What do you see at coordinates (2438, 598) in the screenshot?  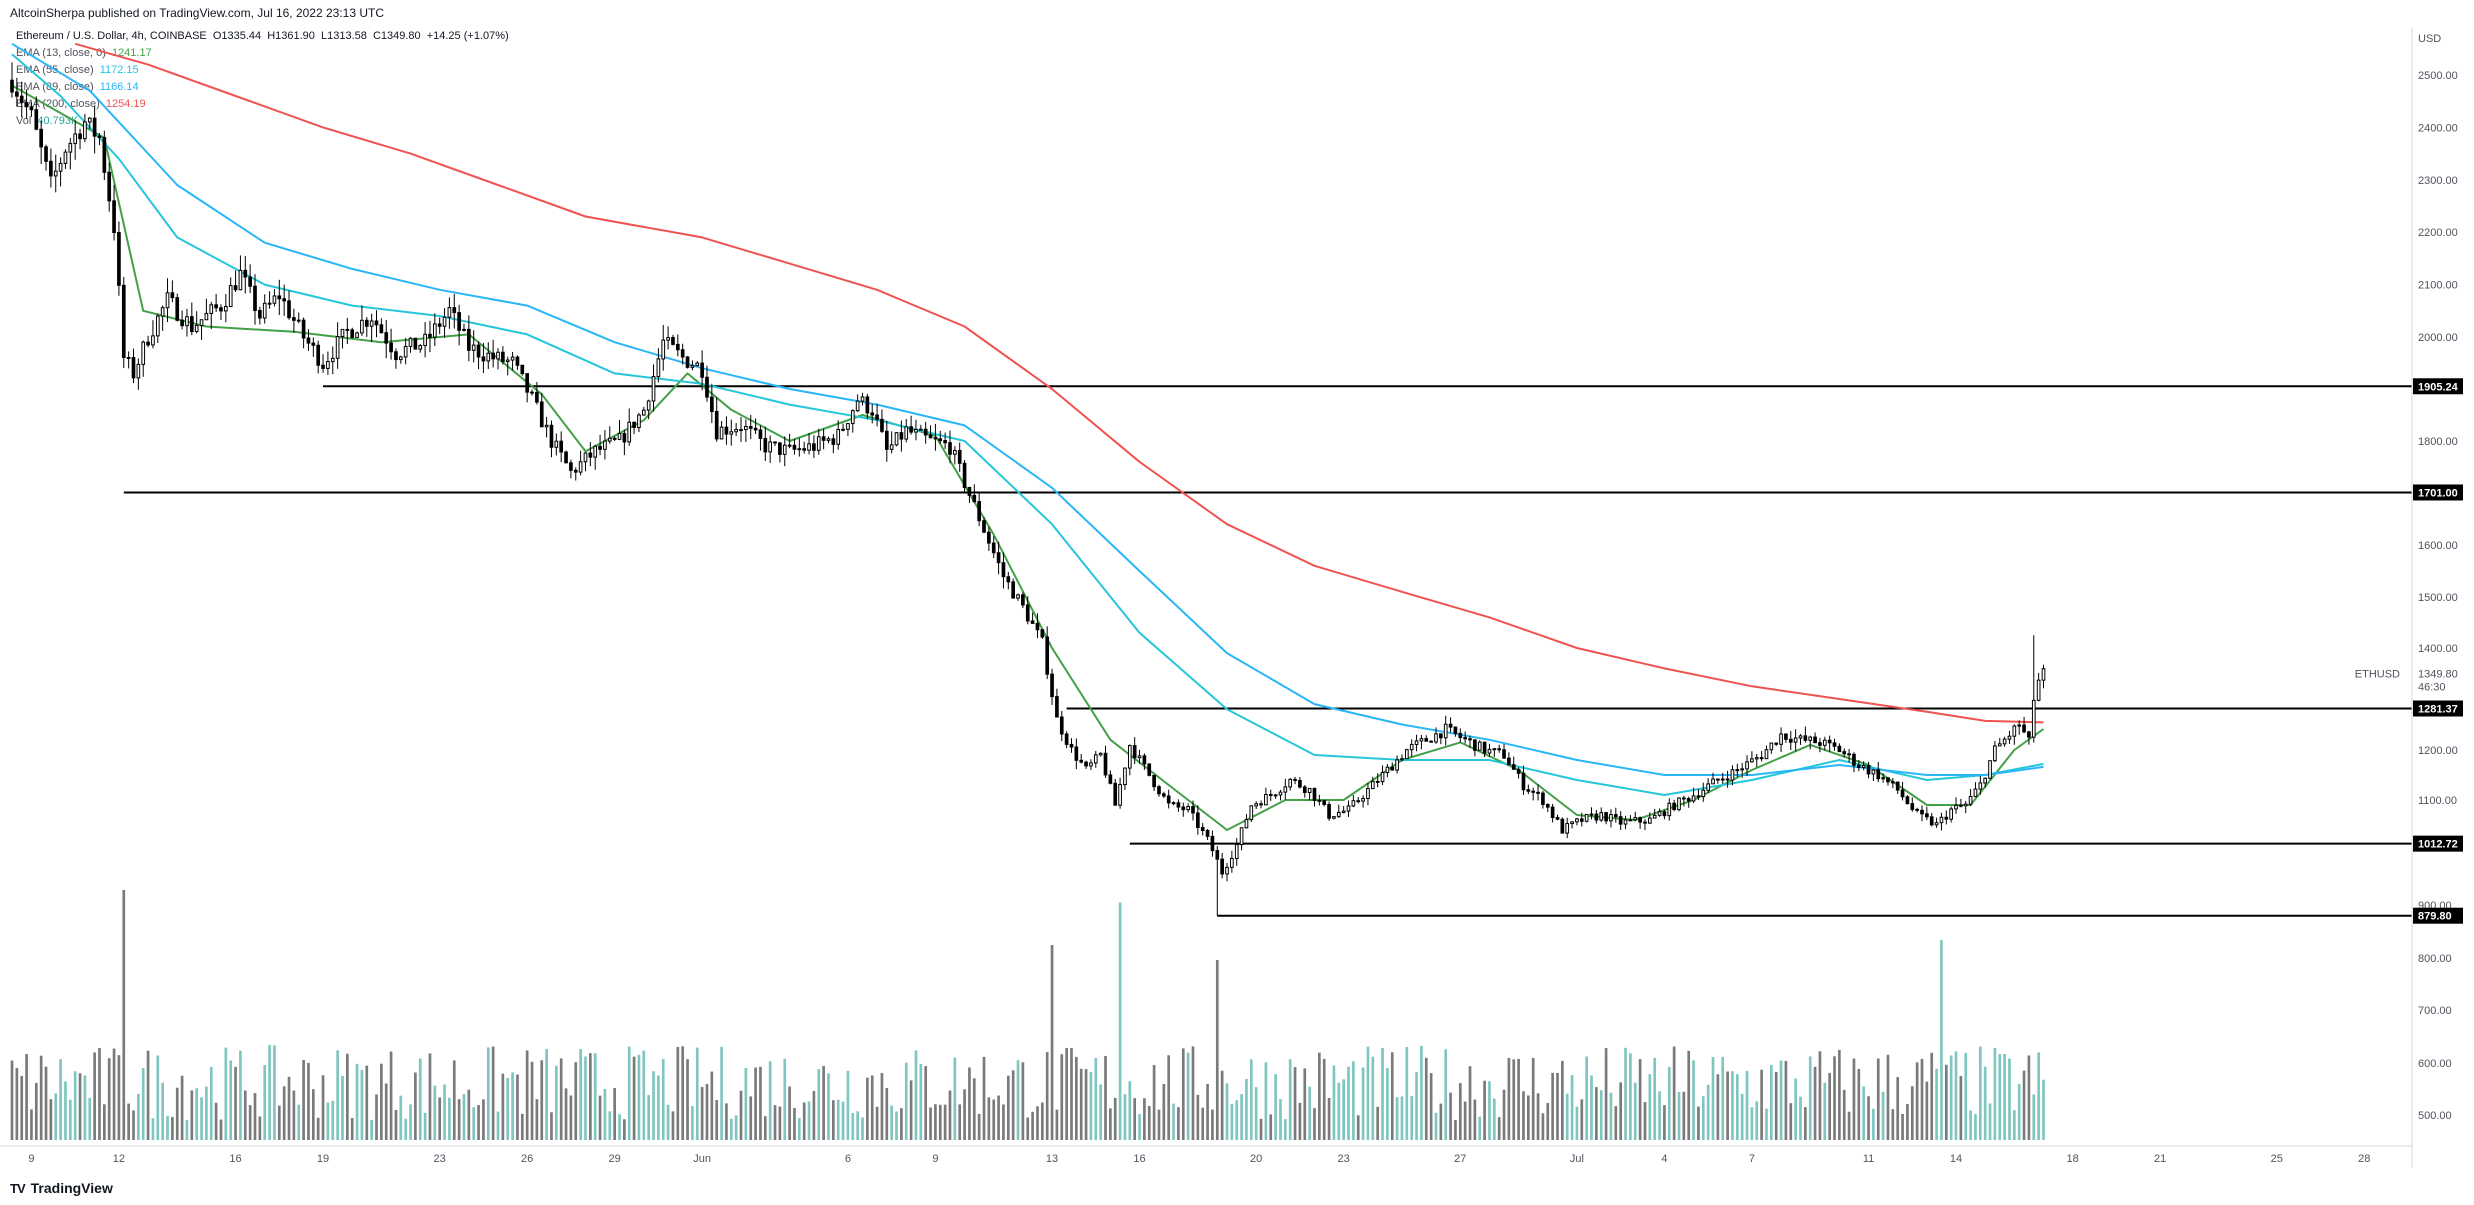 I see `price-tick-label: 1500.00` at bounding box center [2438, 598].